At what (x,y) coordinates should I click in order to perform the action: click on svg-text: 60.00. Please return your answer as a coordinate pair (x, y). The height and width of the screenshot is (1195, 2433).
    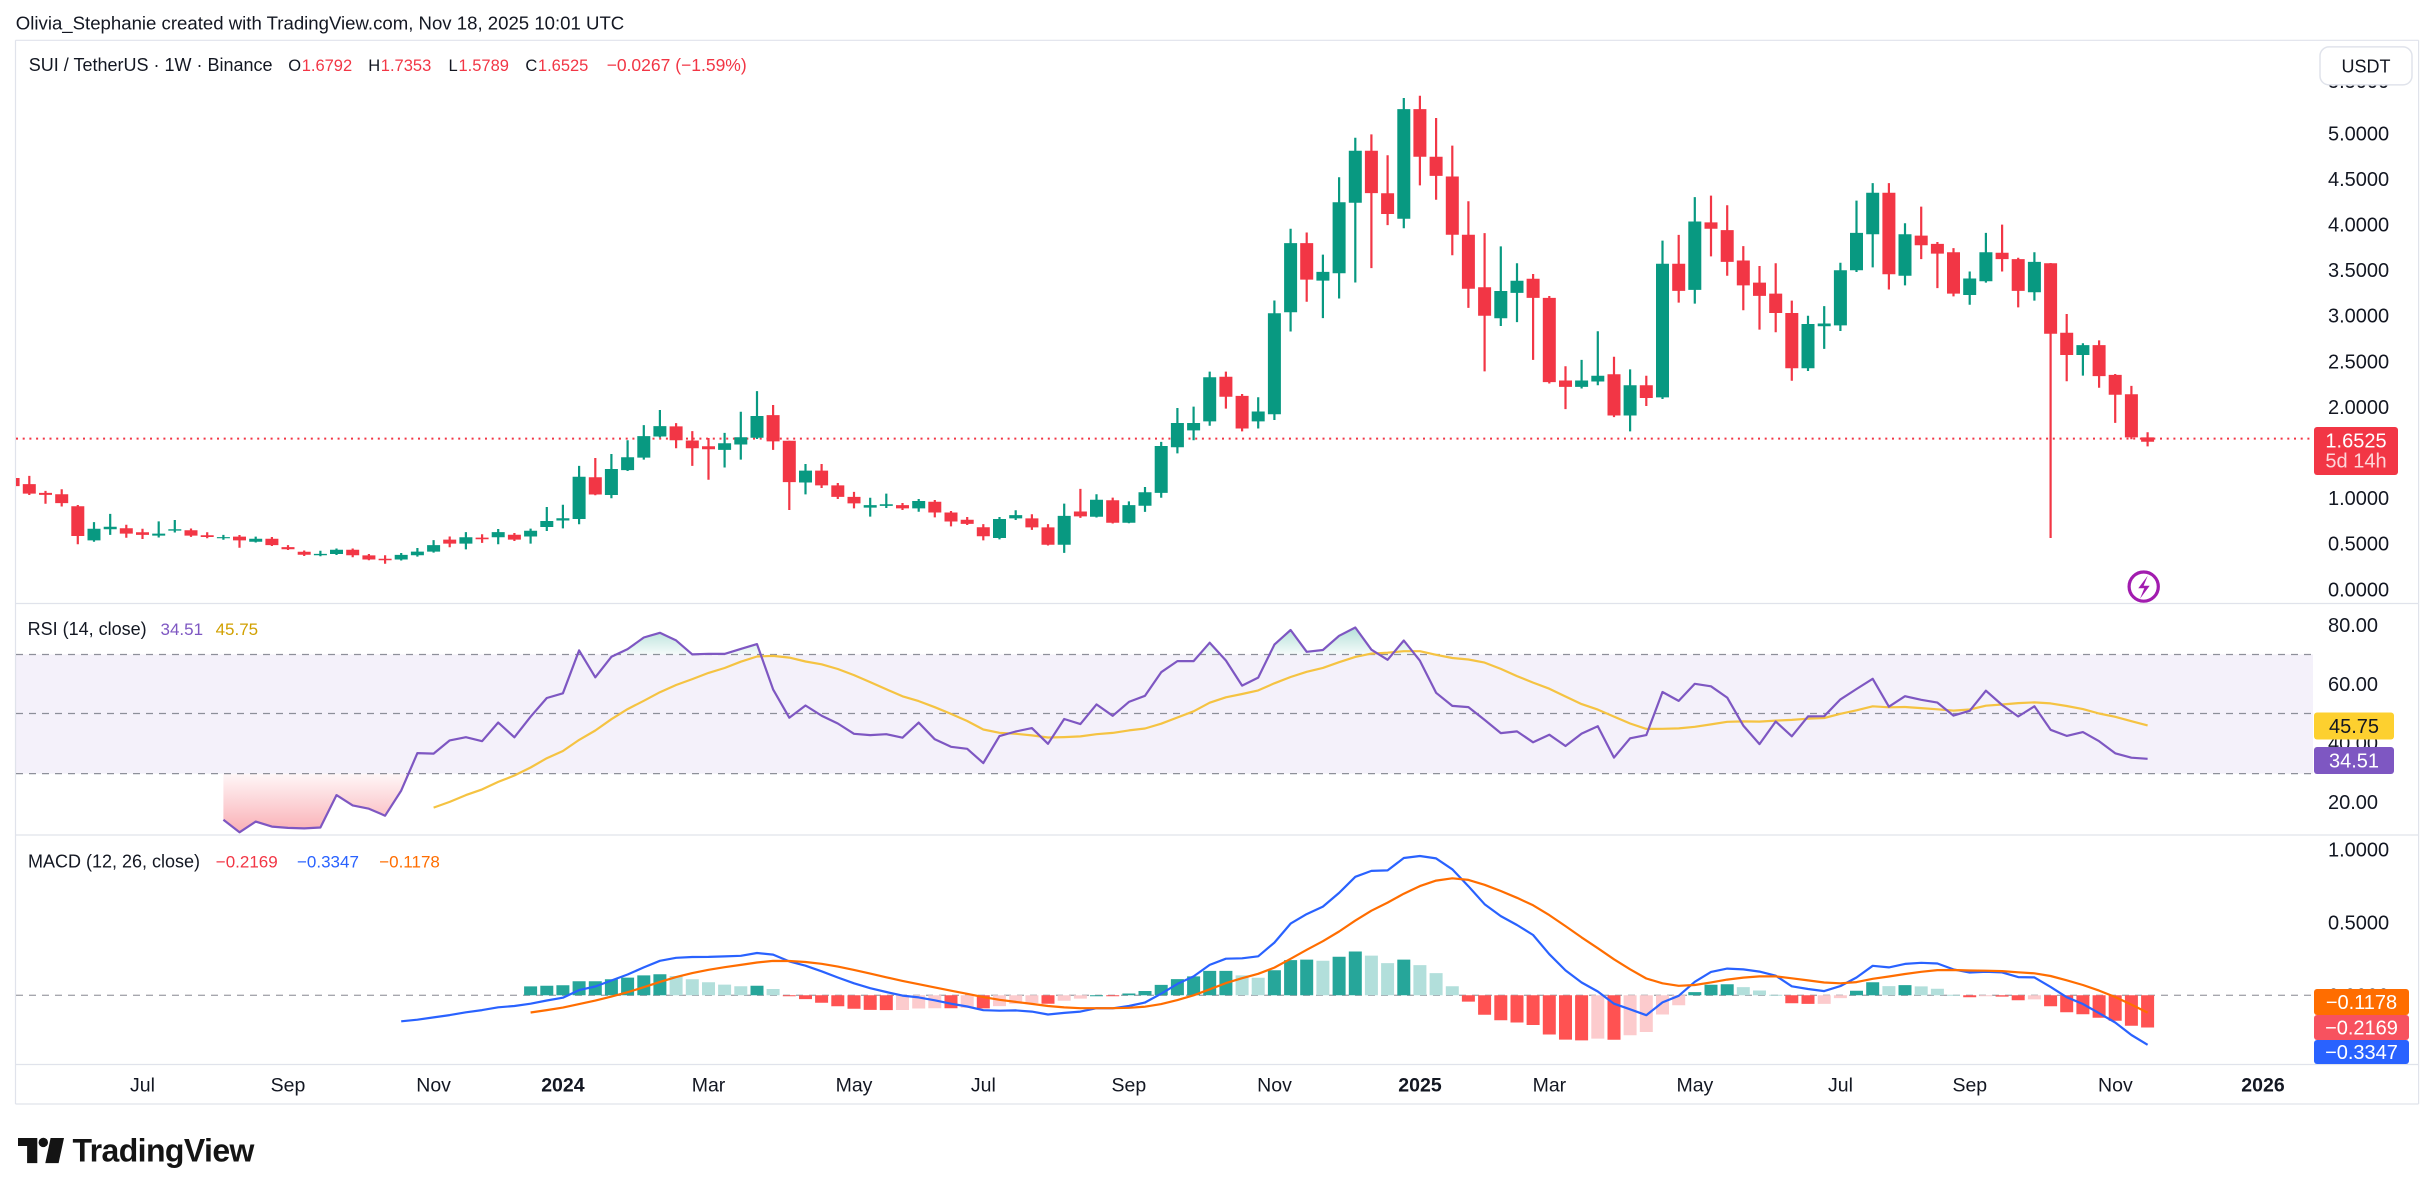
    Looking at the image, I should click on (2353, 685).